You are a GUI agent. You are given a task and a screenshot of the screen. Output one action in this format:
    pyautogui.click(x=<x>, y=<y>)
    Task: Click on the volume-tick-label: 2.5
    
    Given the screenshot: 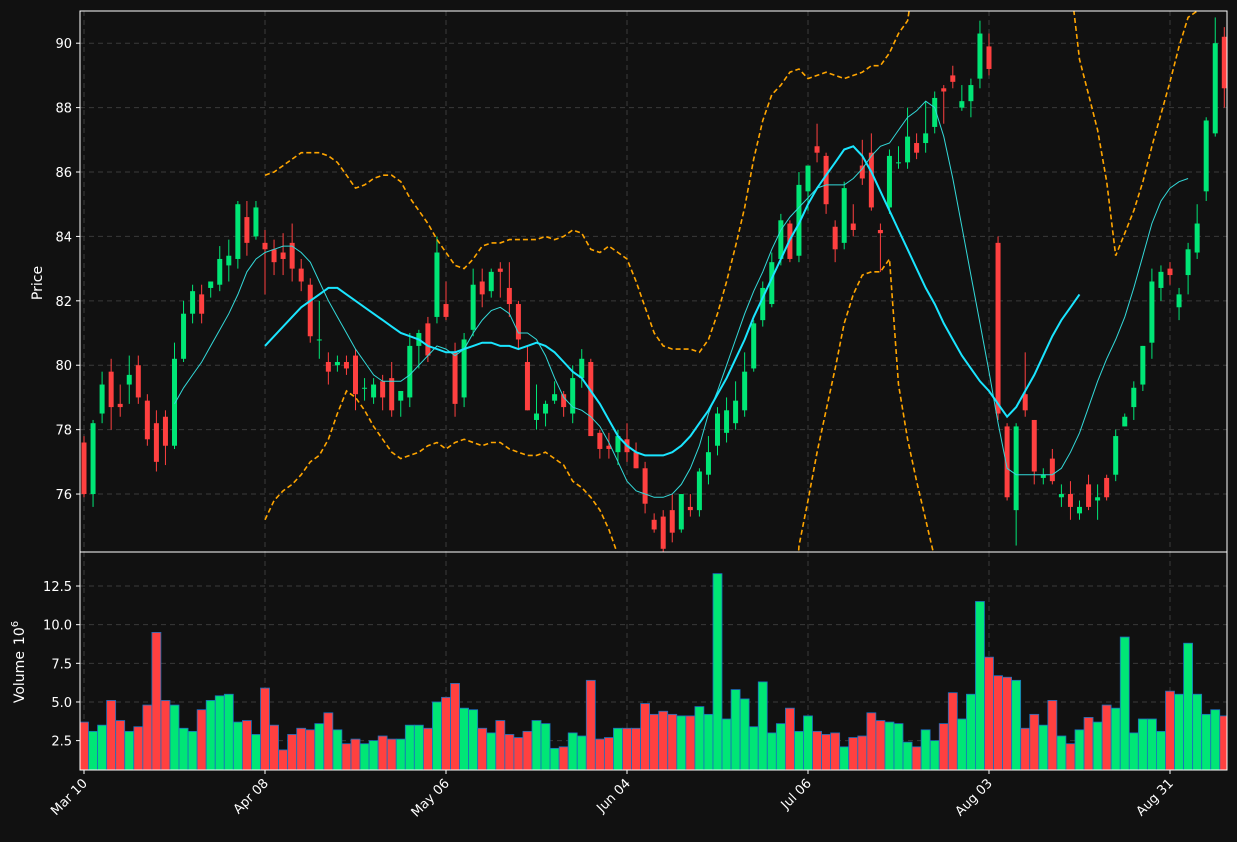 What is the action you would take?
    pyautogui.click(x=61, y=742)
    